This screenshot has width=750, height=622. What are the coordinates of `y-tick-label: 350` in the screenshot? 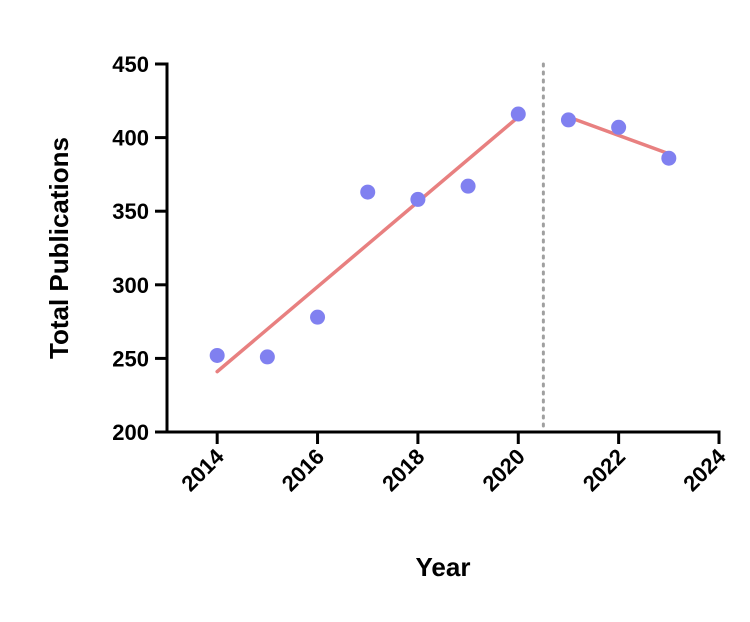 It's located at (130, 211).